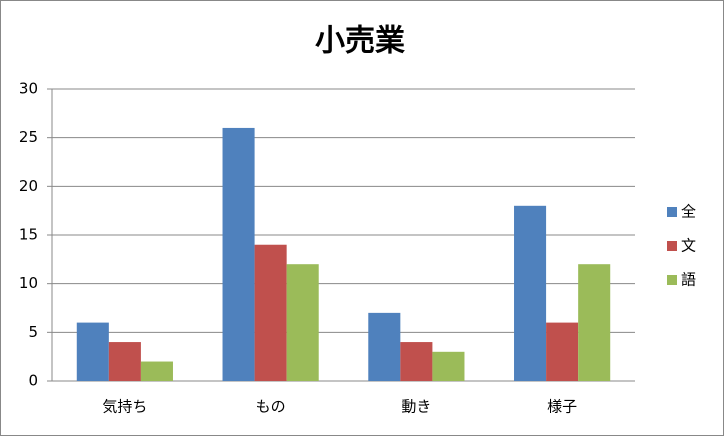  I want to click on y-tick-label: 0, so click(33, 381).